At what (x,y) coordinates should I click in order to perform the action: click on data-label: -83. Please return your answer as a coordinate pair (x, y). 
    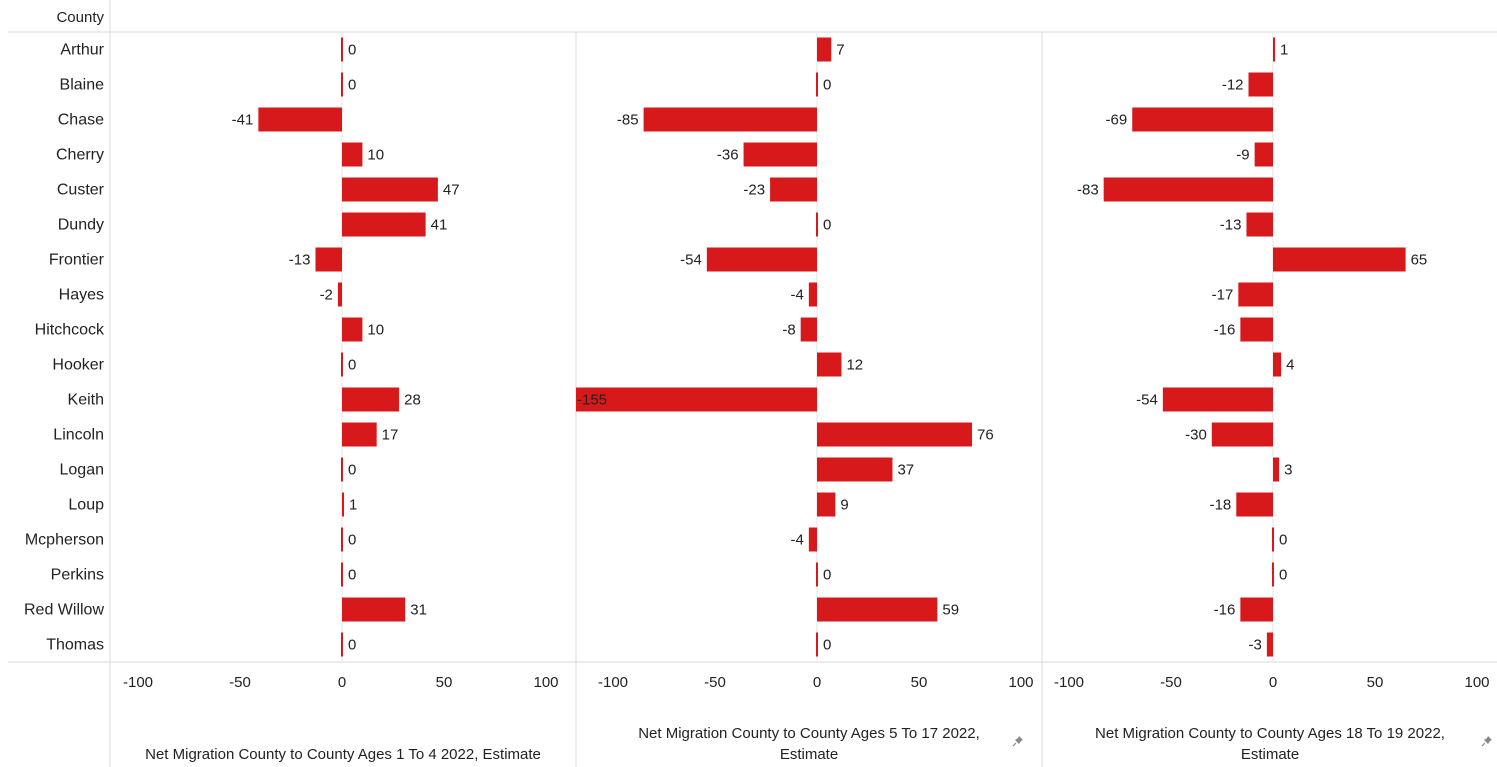
    Looking at the image, I should click on (1088, 190).